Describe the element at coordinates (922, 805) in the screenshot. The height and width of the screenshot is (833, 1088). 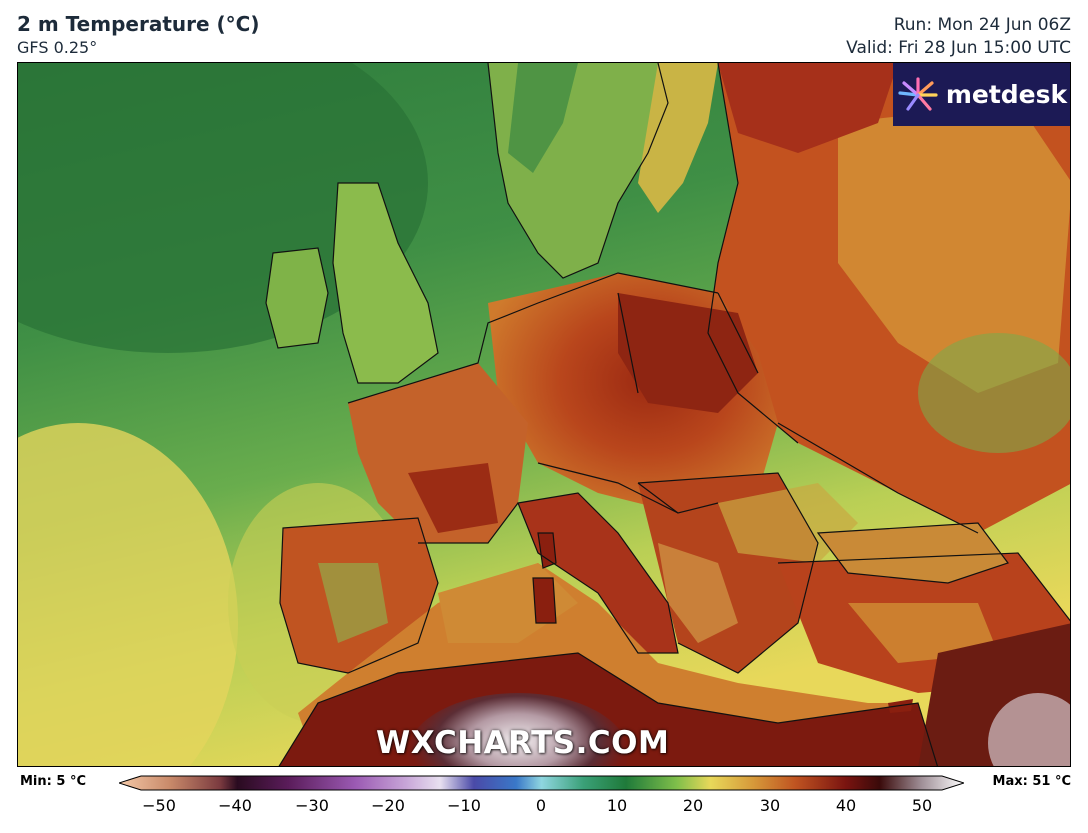
I see `tick-label: 50` at that location.